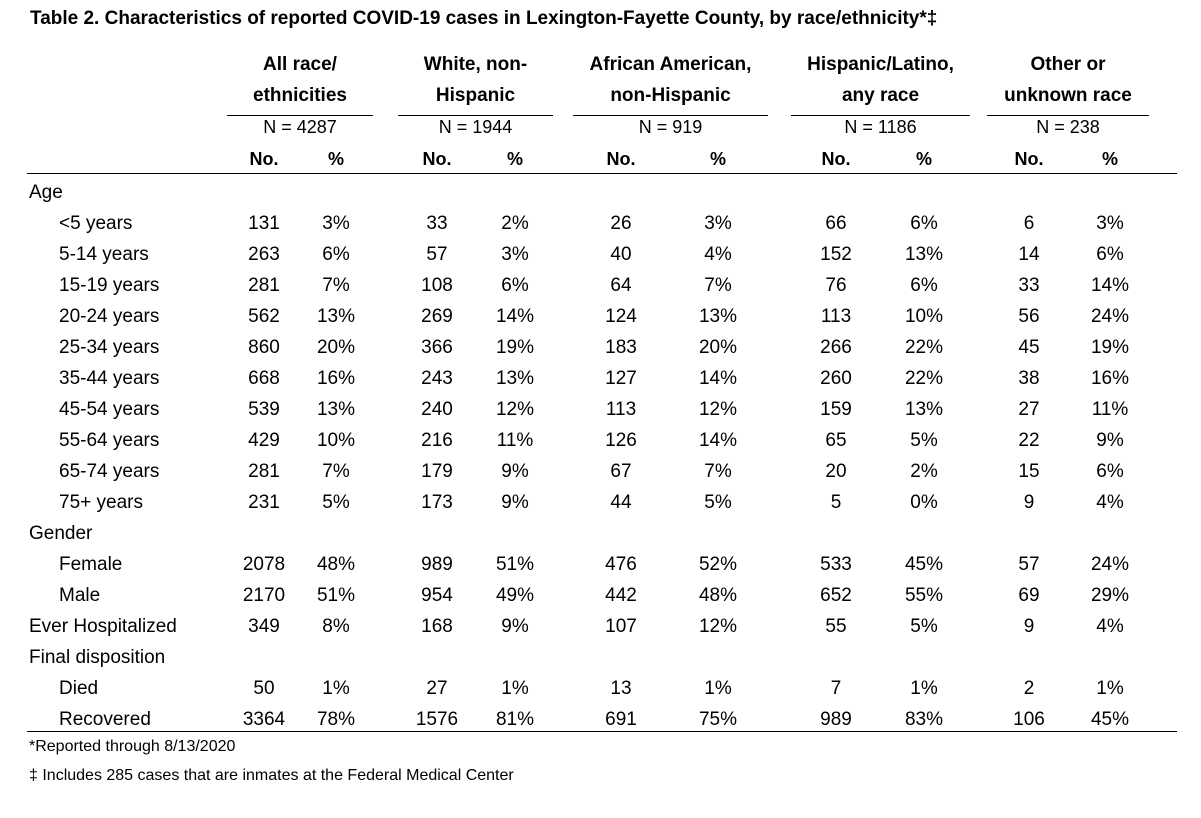 Image resolution: width=1201 pixels, height=818 pixels. Describe the element at coordinates (621, 285) in the screenshot. I see `cell-count: 64` at that location.